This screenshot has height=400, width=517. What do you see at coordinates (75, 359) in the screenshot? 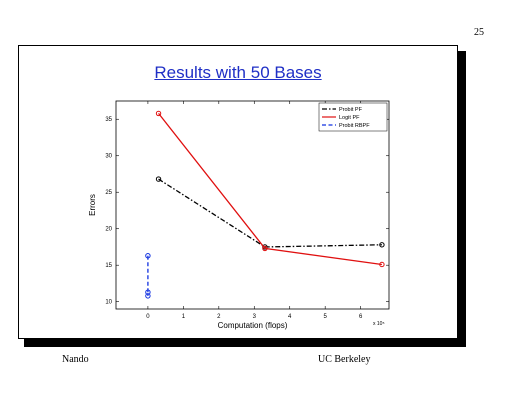
I see `footer-author: Nando` at bounding box center [75, 359].